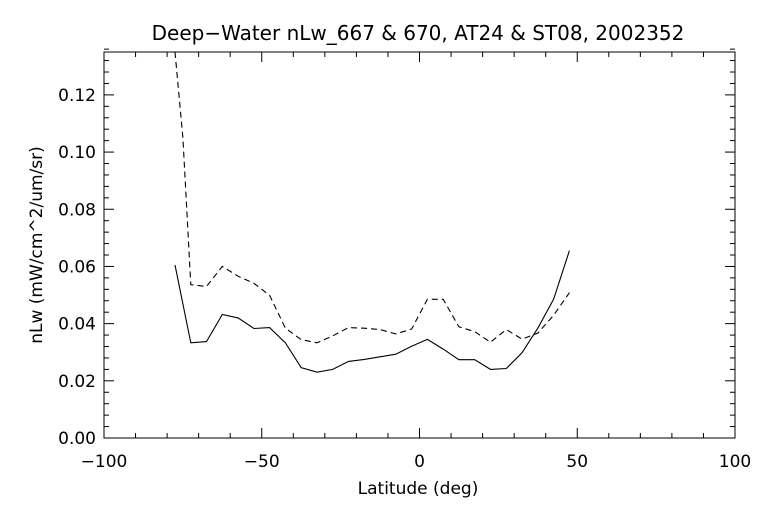  What do you see at coordinates (77, 382) in the screenshot?
I see `y-tick-label: 0.02` at bounding box center [77, 382].